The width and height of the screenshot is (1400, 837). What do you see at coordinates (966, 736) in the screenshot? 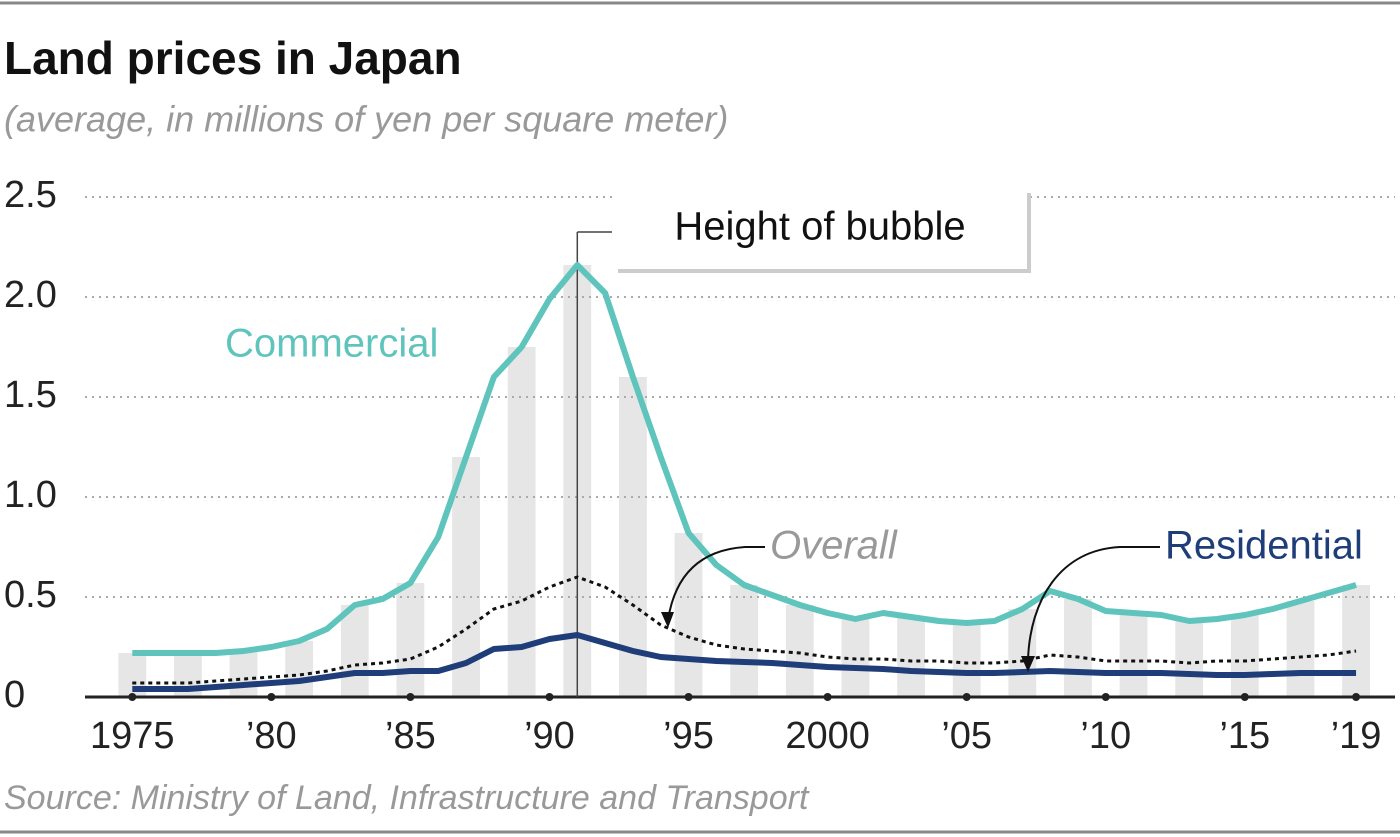
I see `x-tick-label: ’05` at bounding box center [966, 736].